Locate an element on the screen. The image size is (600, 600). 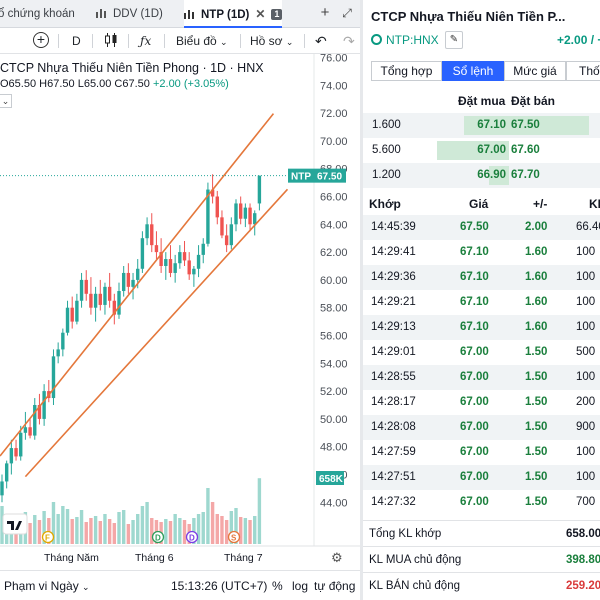
close-icon: ✕ is located at coordinates (260, 14).